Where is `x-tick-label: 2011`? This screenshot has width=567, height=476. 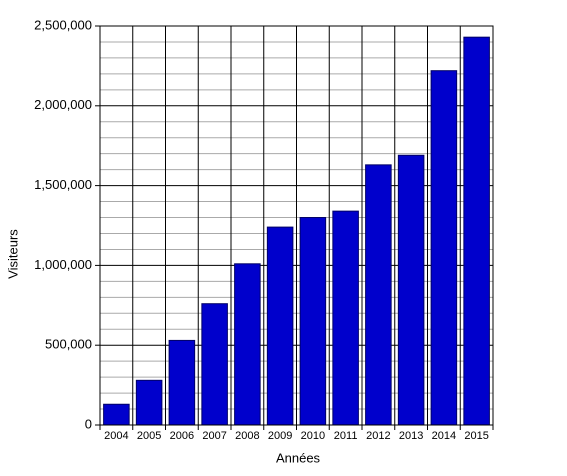
x-tick-label: 2011 is located at coordinates (346, 436).